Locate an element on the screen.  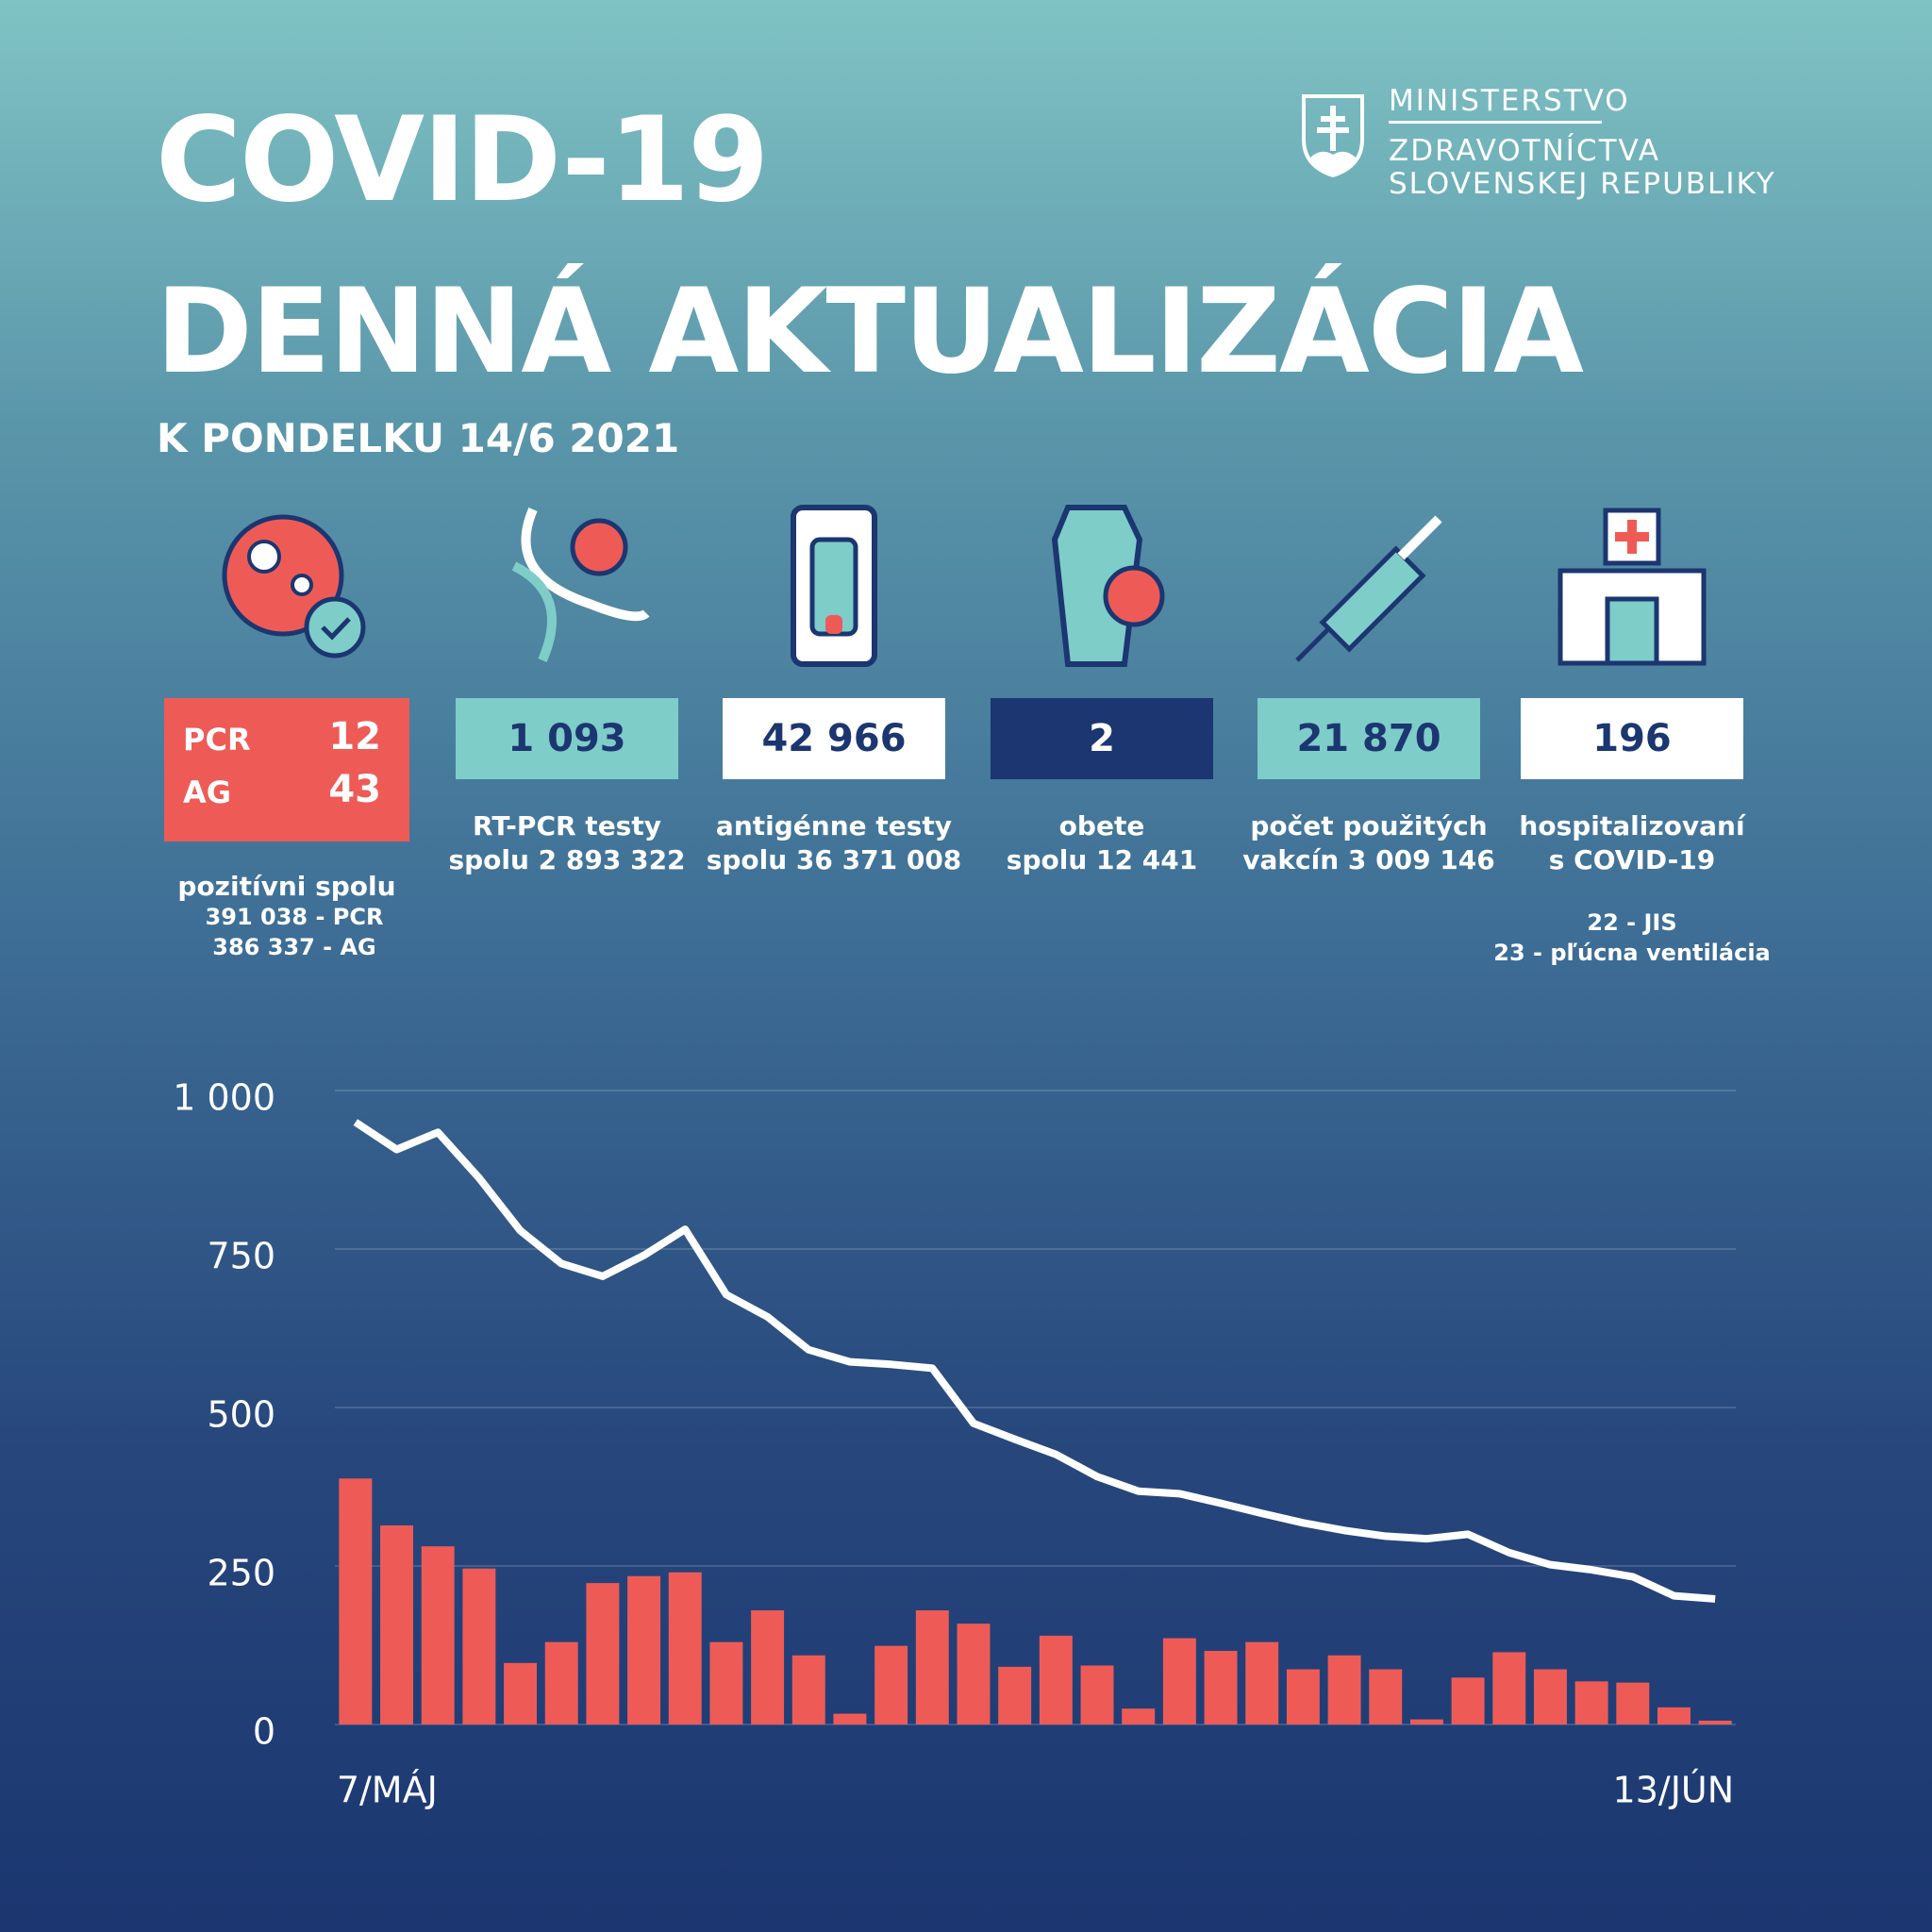
y-tick-label: 750 is located at coordinates (241, 1256).